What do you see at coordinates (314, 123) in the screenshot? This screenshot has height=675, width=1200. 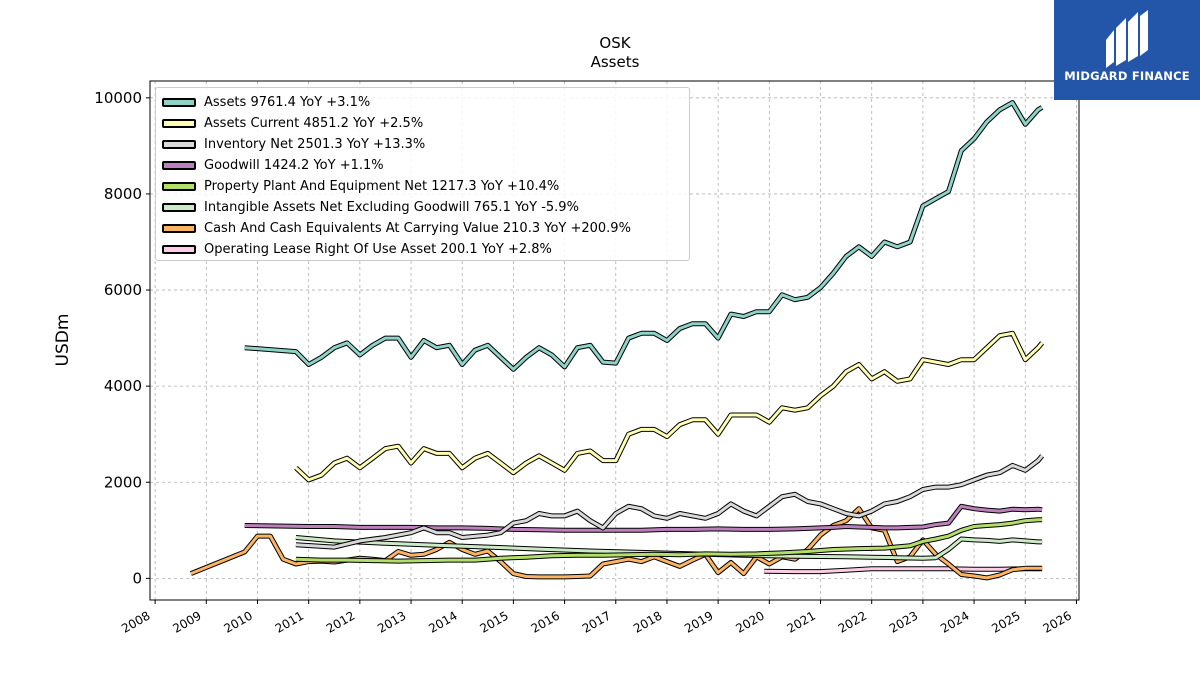 I see `legend-label: Assets Current 4851.2 YoY +2.5%` at bounding box center [314, 123].